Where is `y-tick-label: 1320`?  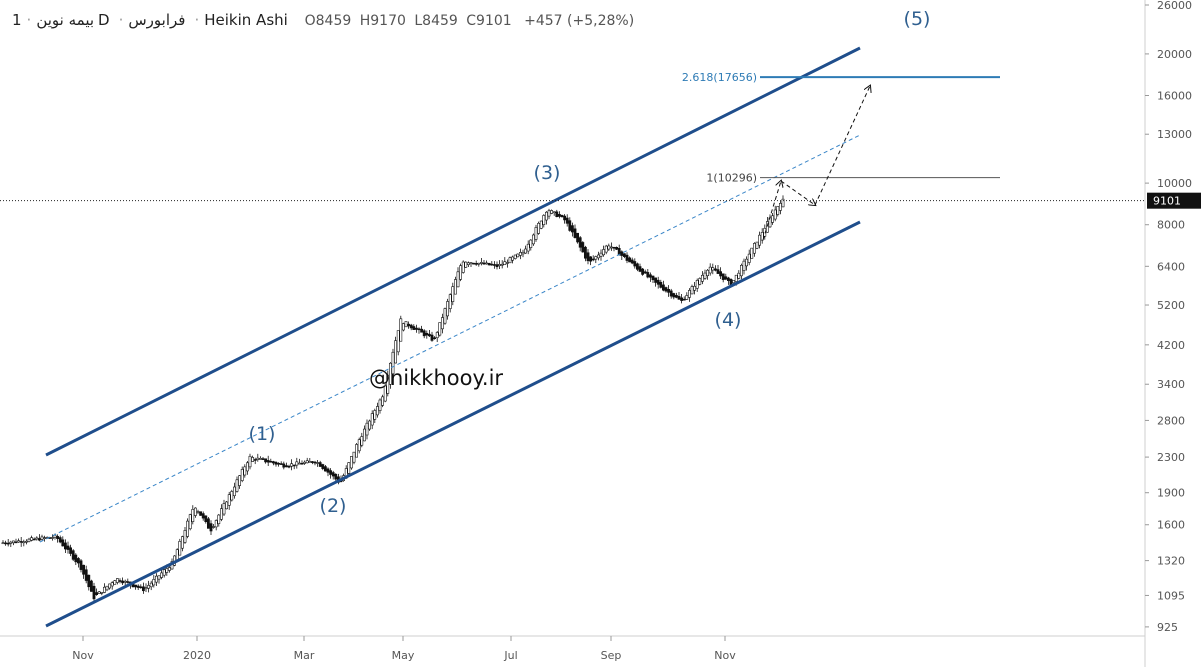
y-tick-label: 1320 is located at coordinates (1171, 561).